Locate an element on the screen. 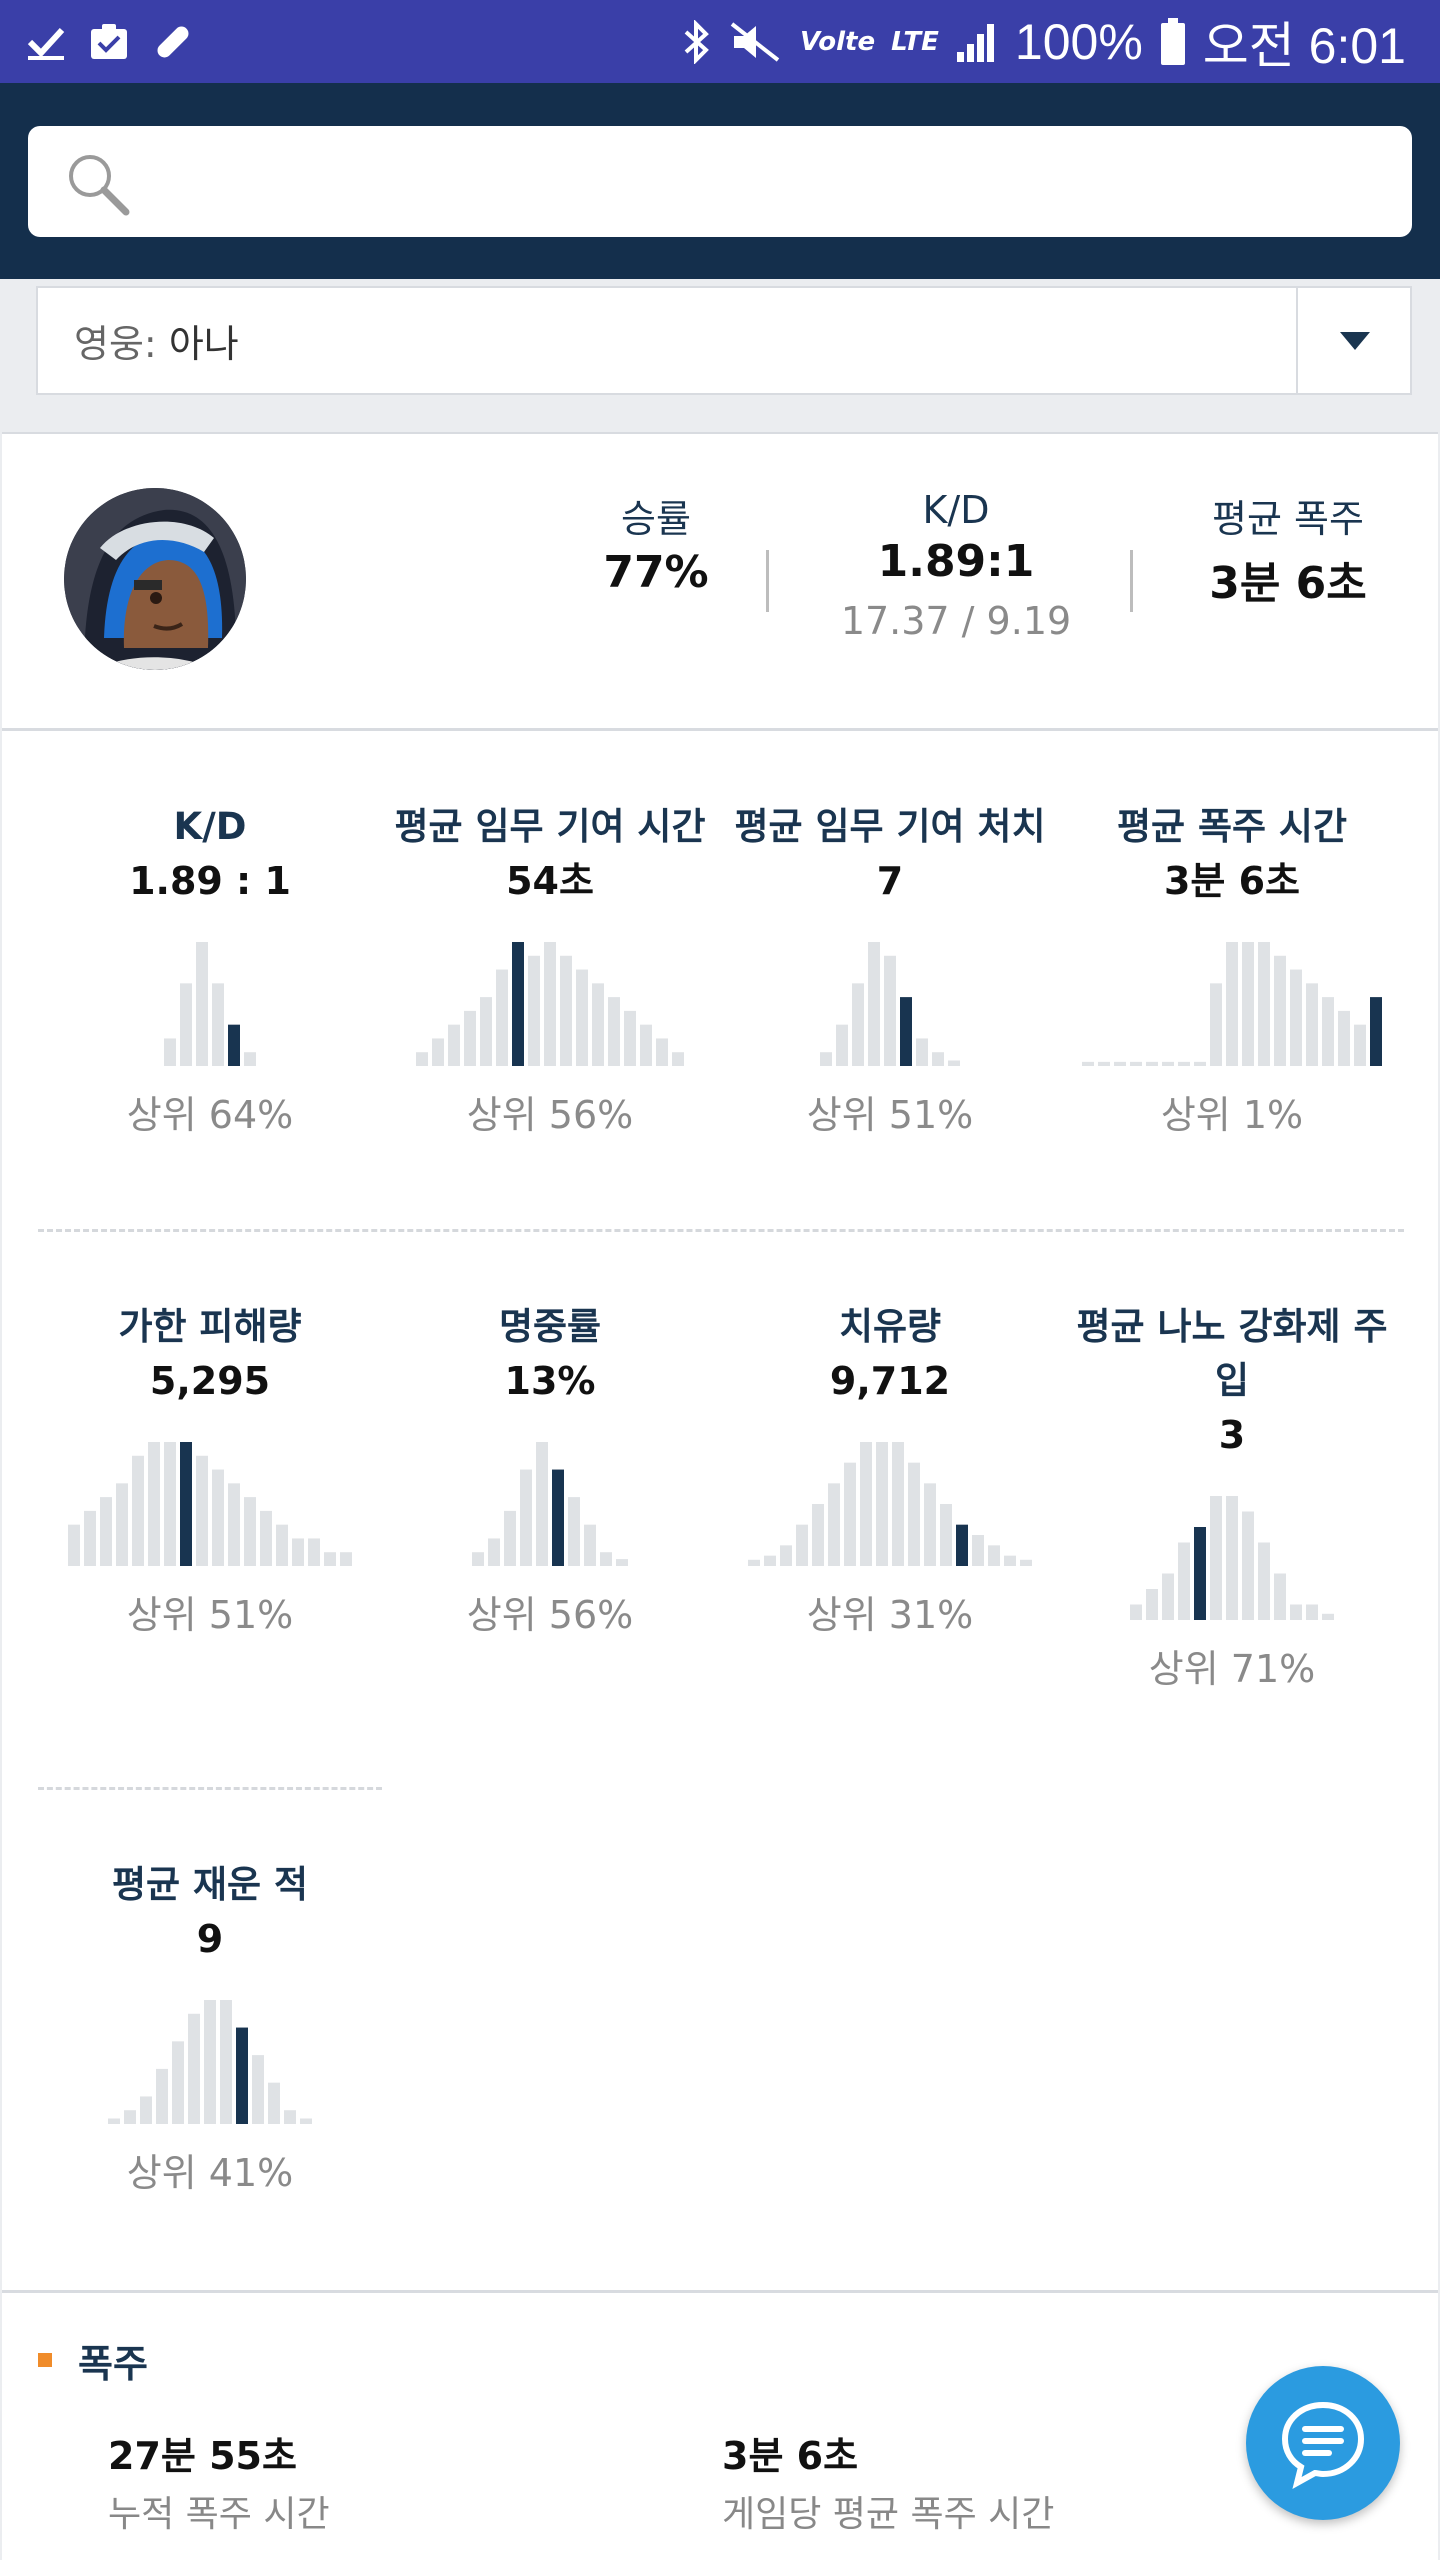 The image size is (1440, 2560). stat-value: 9,712 is located at coordinates (890, 1381).